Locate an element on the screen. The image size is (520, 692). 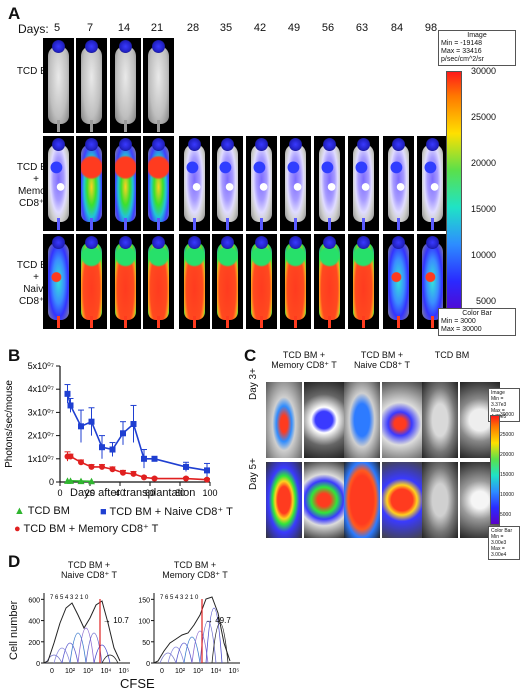
gate-value: → 10.7 is located at coordinates (116, 620).